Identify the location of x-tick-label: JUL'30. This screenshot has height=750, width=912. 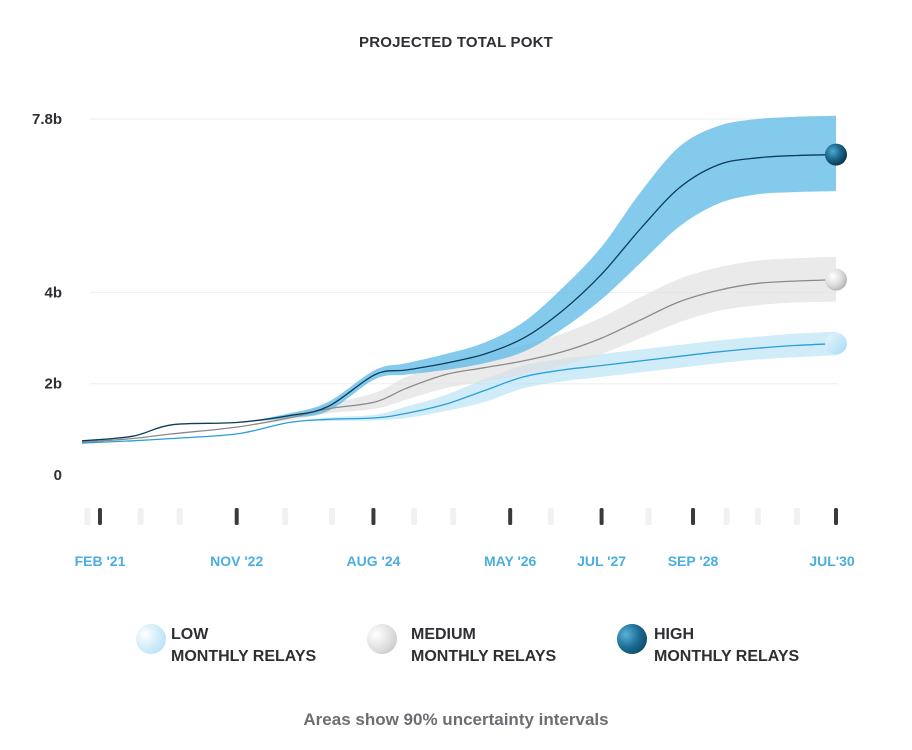
(832, 561).